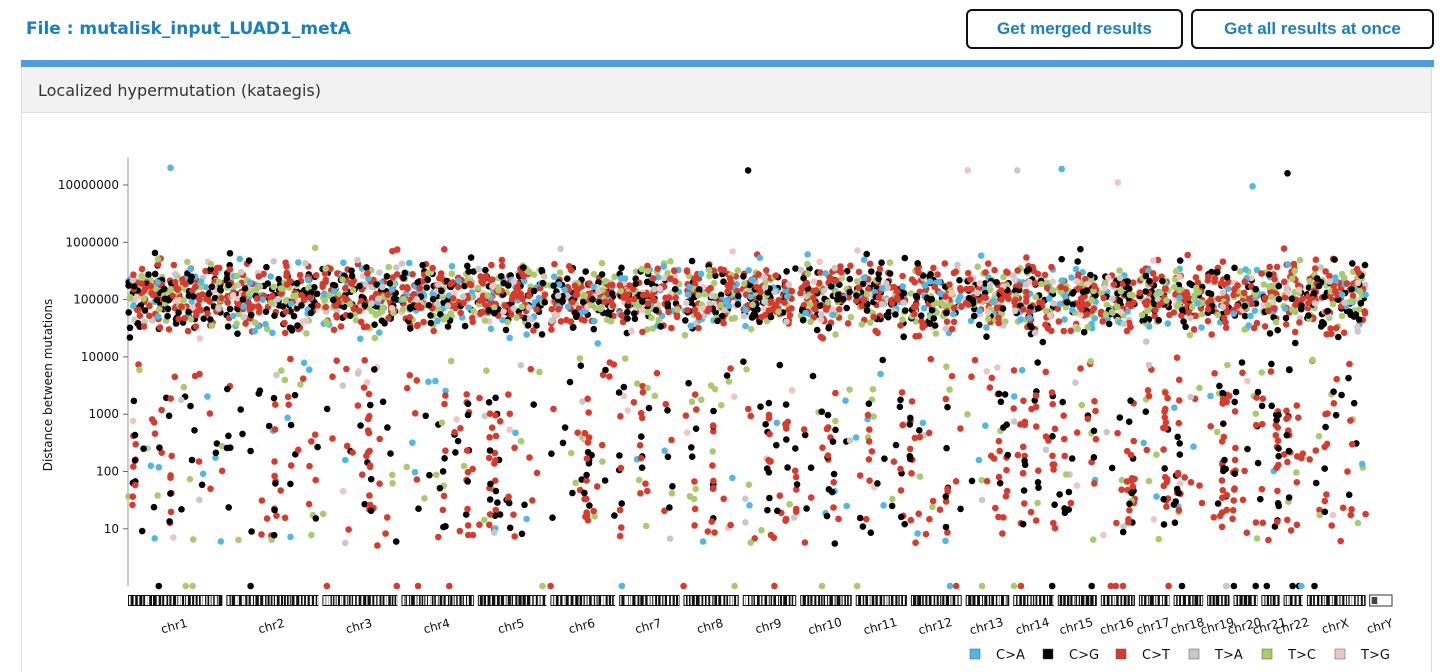 The image size is (1444, 672). Describe the element at coordinates (1312, 29) in the screenshot. I see `get-all-results-button: Get all results at once` at that location.